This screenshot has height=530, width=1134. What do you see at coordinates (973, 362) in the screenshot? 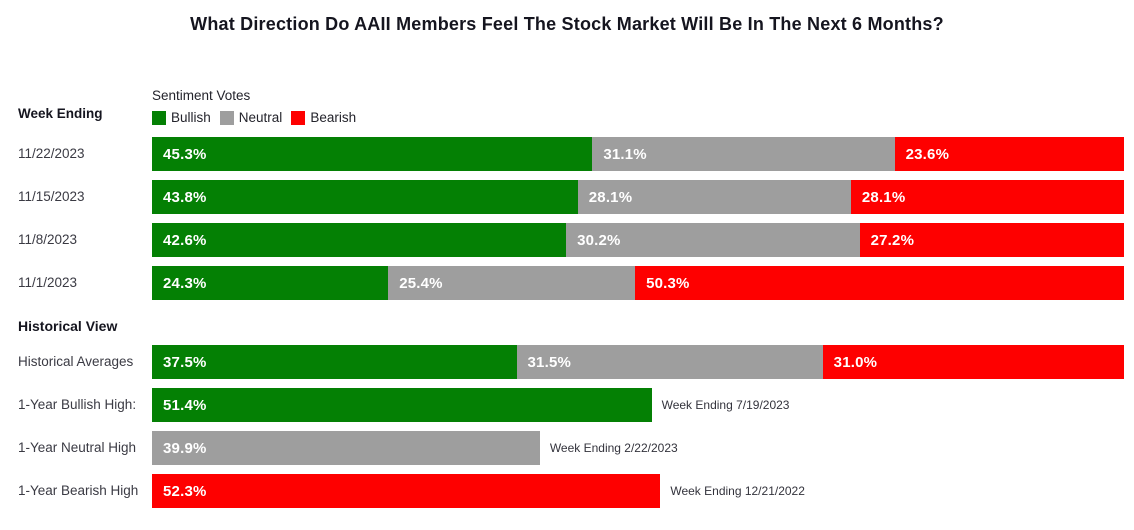
I see `bearish-bar-segment: 31.0%` at bounding box center [973, 362].